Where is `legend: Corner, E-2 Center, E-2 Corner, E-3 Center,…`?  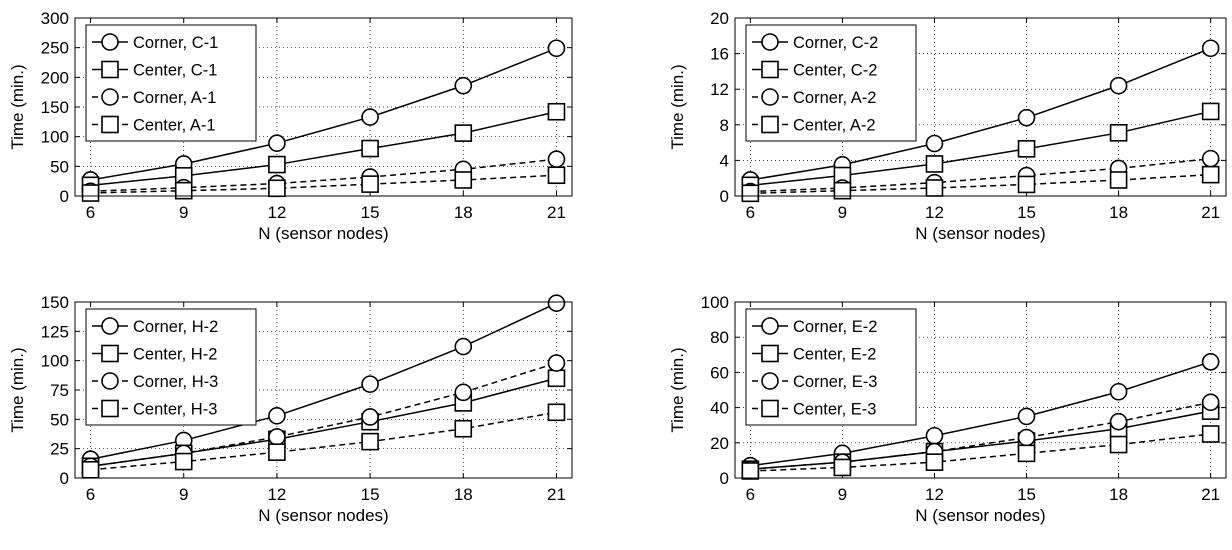
legend: Corner, E-2 Center, E-2 Corner, E-3 Center,… is located at coordinates (831, 367).